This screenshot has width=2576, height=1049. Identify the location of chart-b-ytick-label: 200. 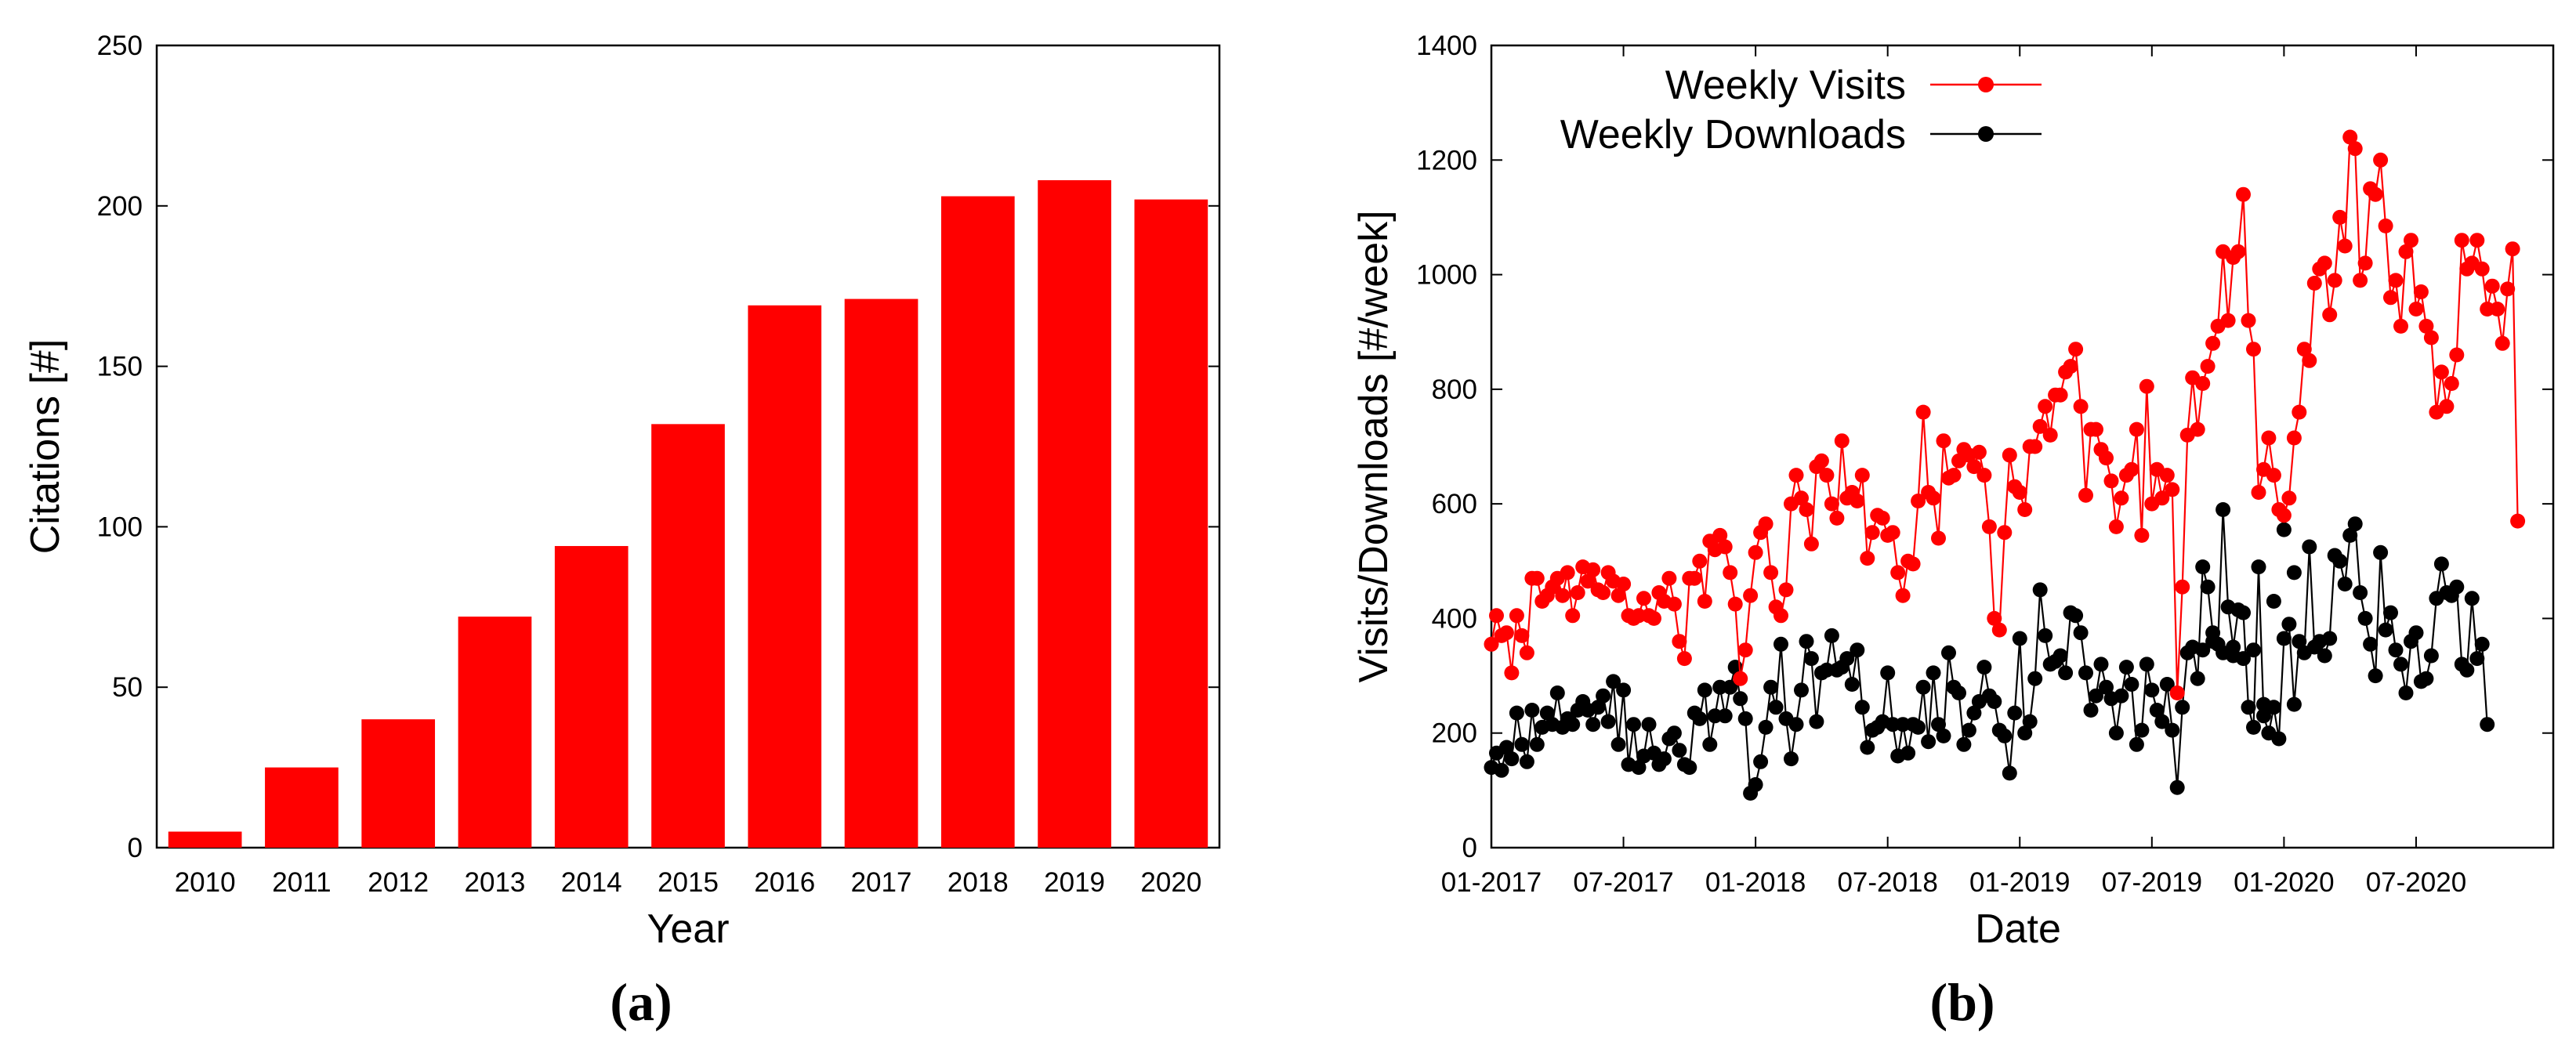
(1454, 734).